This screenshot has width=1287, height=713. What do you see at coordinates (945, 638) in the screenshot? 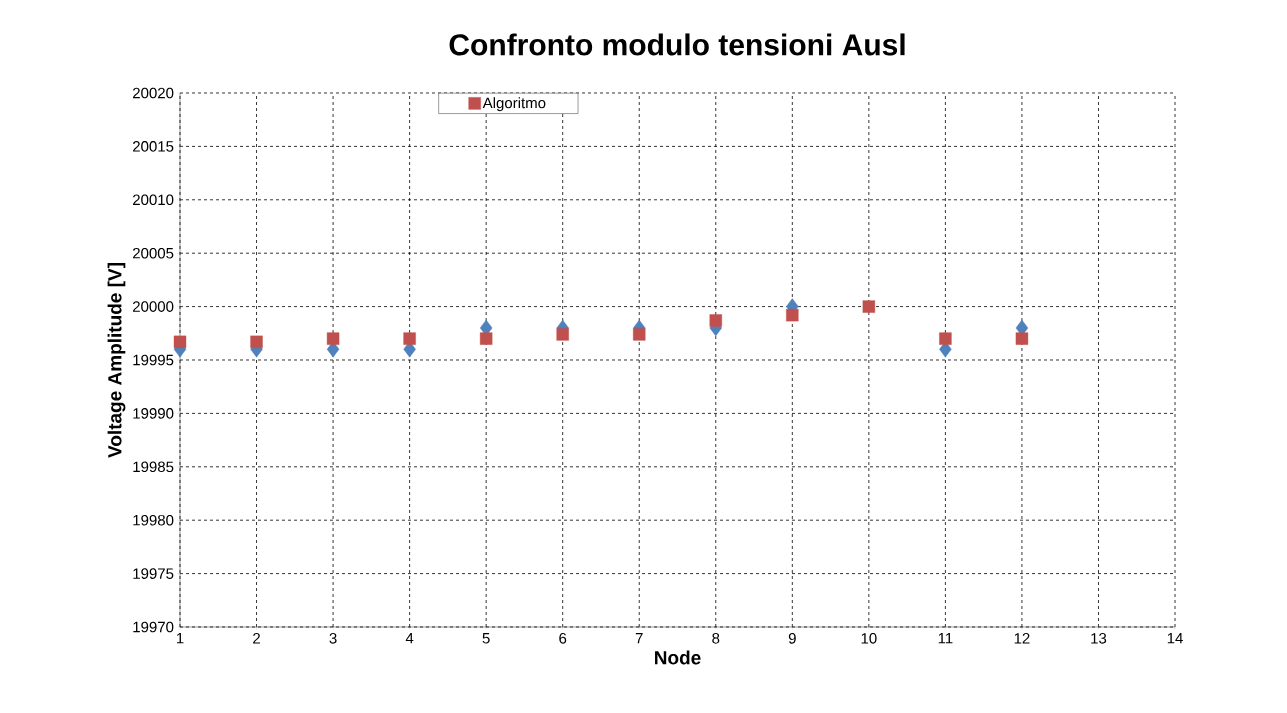
I see `x-tick-label: 11` at bounding box center [945, 638].